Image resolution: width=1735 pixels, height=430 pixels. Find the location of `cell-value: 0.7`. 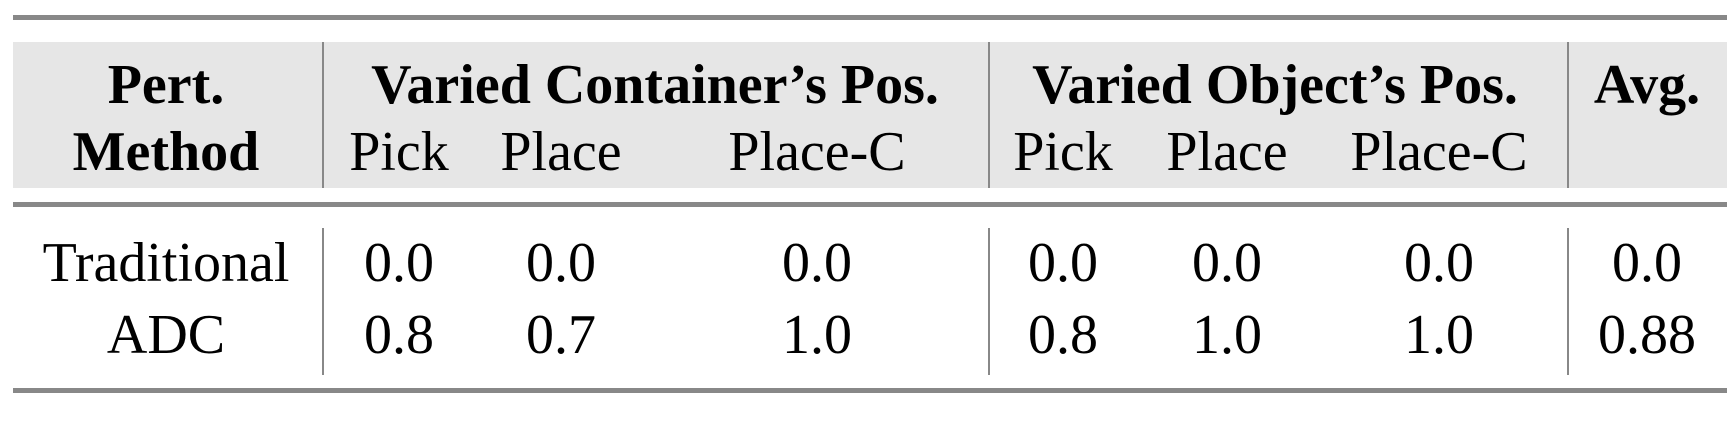

cell-value: 0.7 is located at coordinates (561, 335).